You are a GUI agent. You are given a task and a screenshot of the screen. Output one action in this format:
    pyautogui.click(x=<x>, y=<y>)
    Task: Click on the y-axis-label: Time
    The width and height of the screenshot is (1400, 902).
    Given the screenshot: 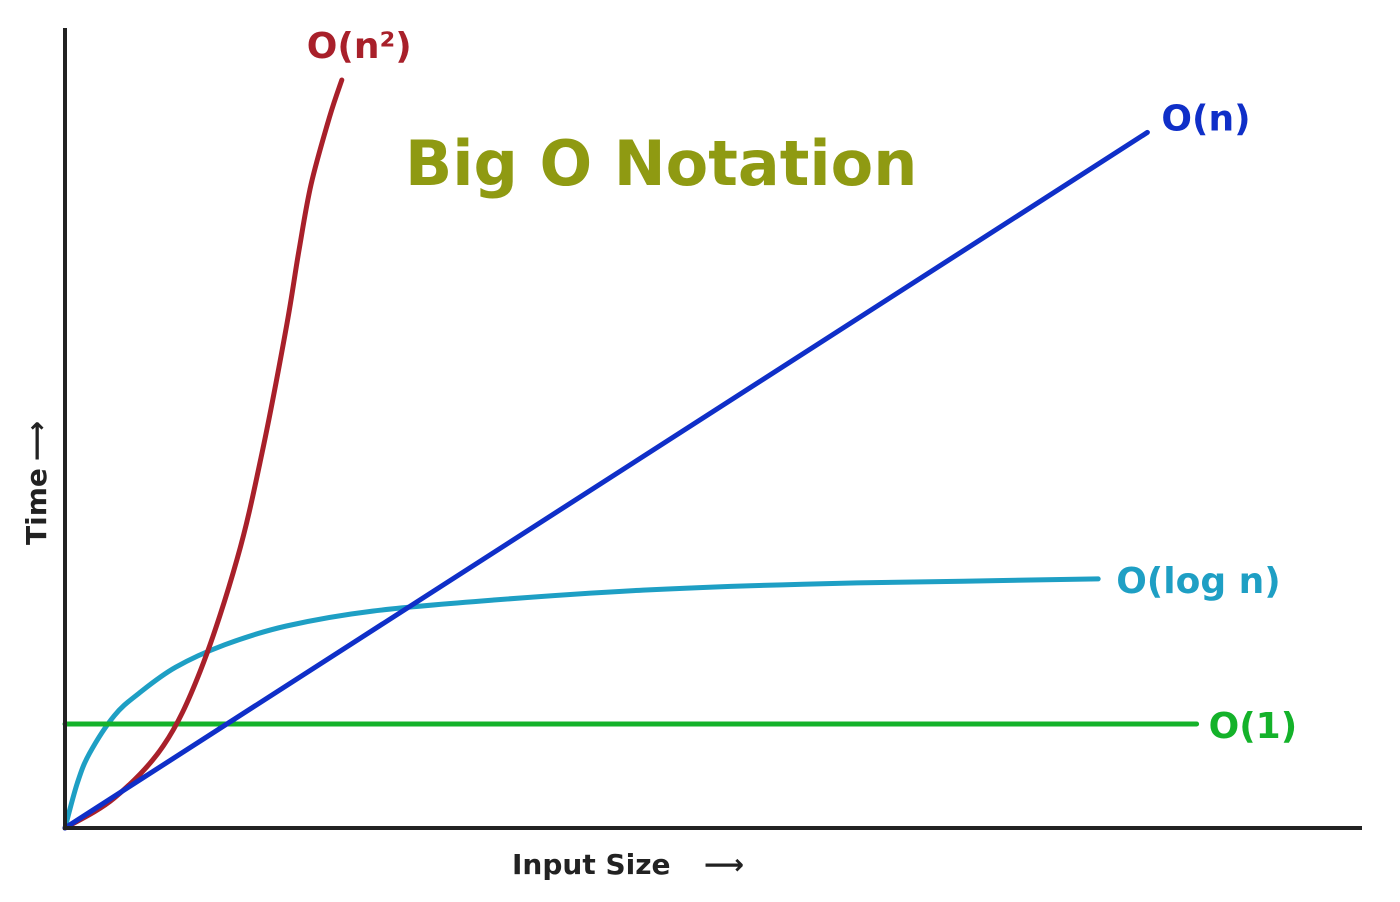 What is the action you would take?
    pyautogui.click(x=36, y=506)
    